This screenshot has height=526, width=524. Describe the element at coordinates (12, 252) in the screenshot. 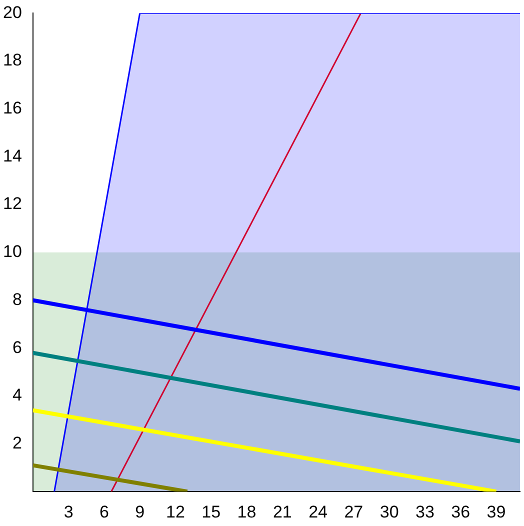

I see `y-tick-label: 10` at that location.